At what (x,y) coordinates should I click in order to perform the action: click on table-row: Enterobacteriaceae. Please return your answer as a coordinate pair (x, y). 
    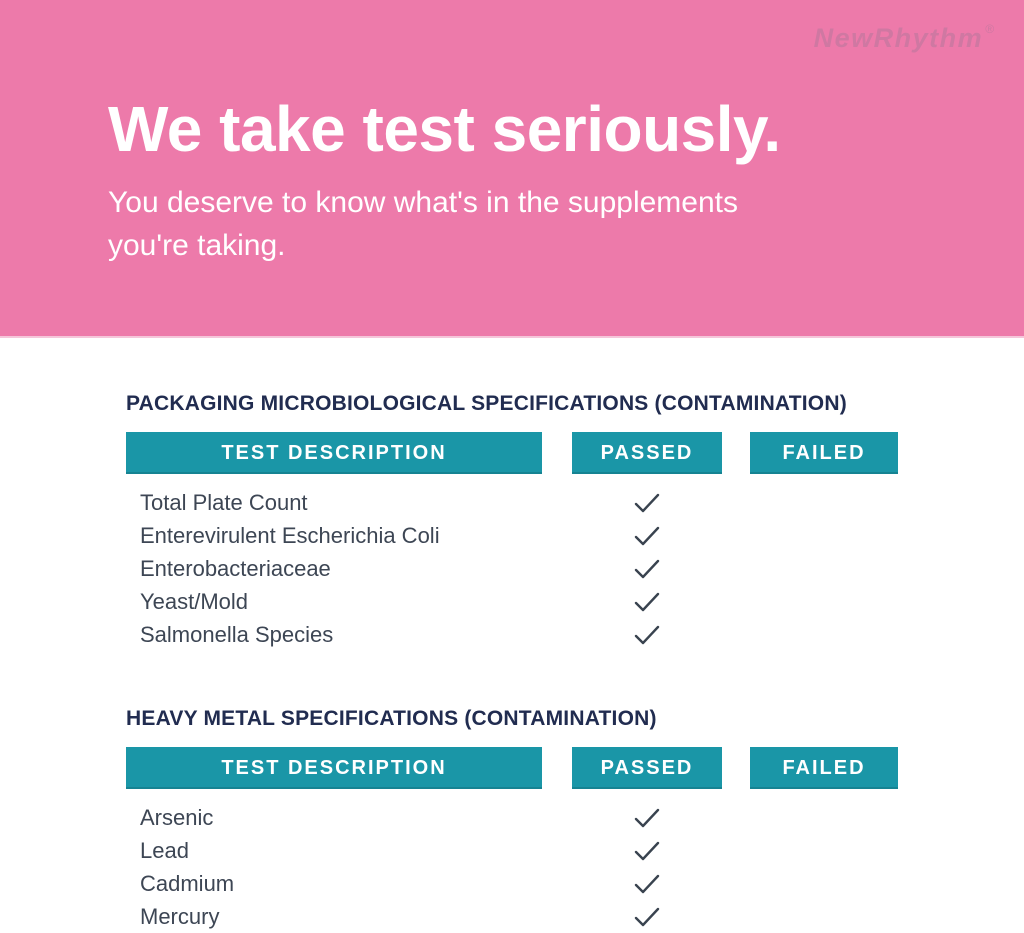
    Looking at the image, I should click on (575, 568).